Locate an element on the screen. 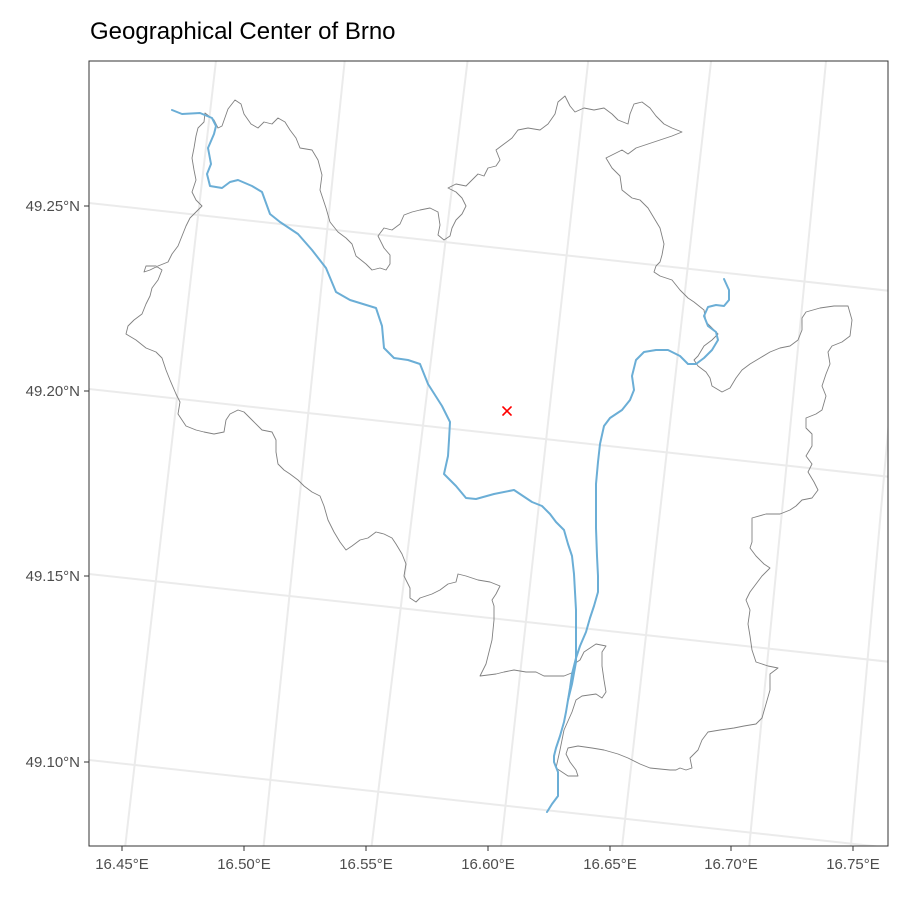 The image size is (900, 900). lon-tick-label: 16.55°E is located at coordinates (366, 864).